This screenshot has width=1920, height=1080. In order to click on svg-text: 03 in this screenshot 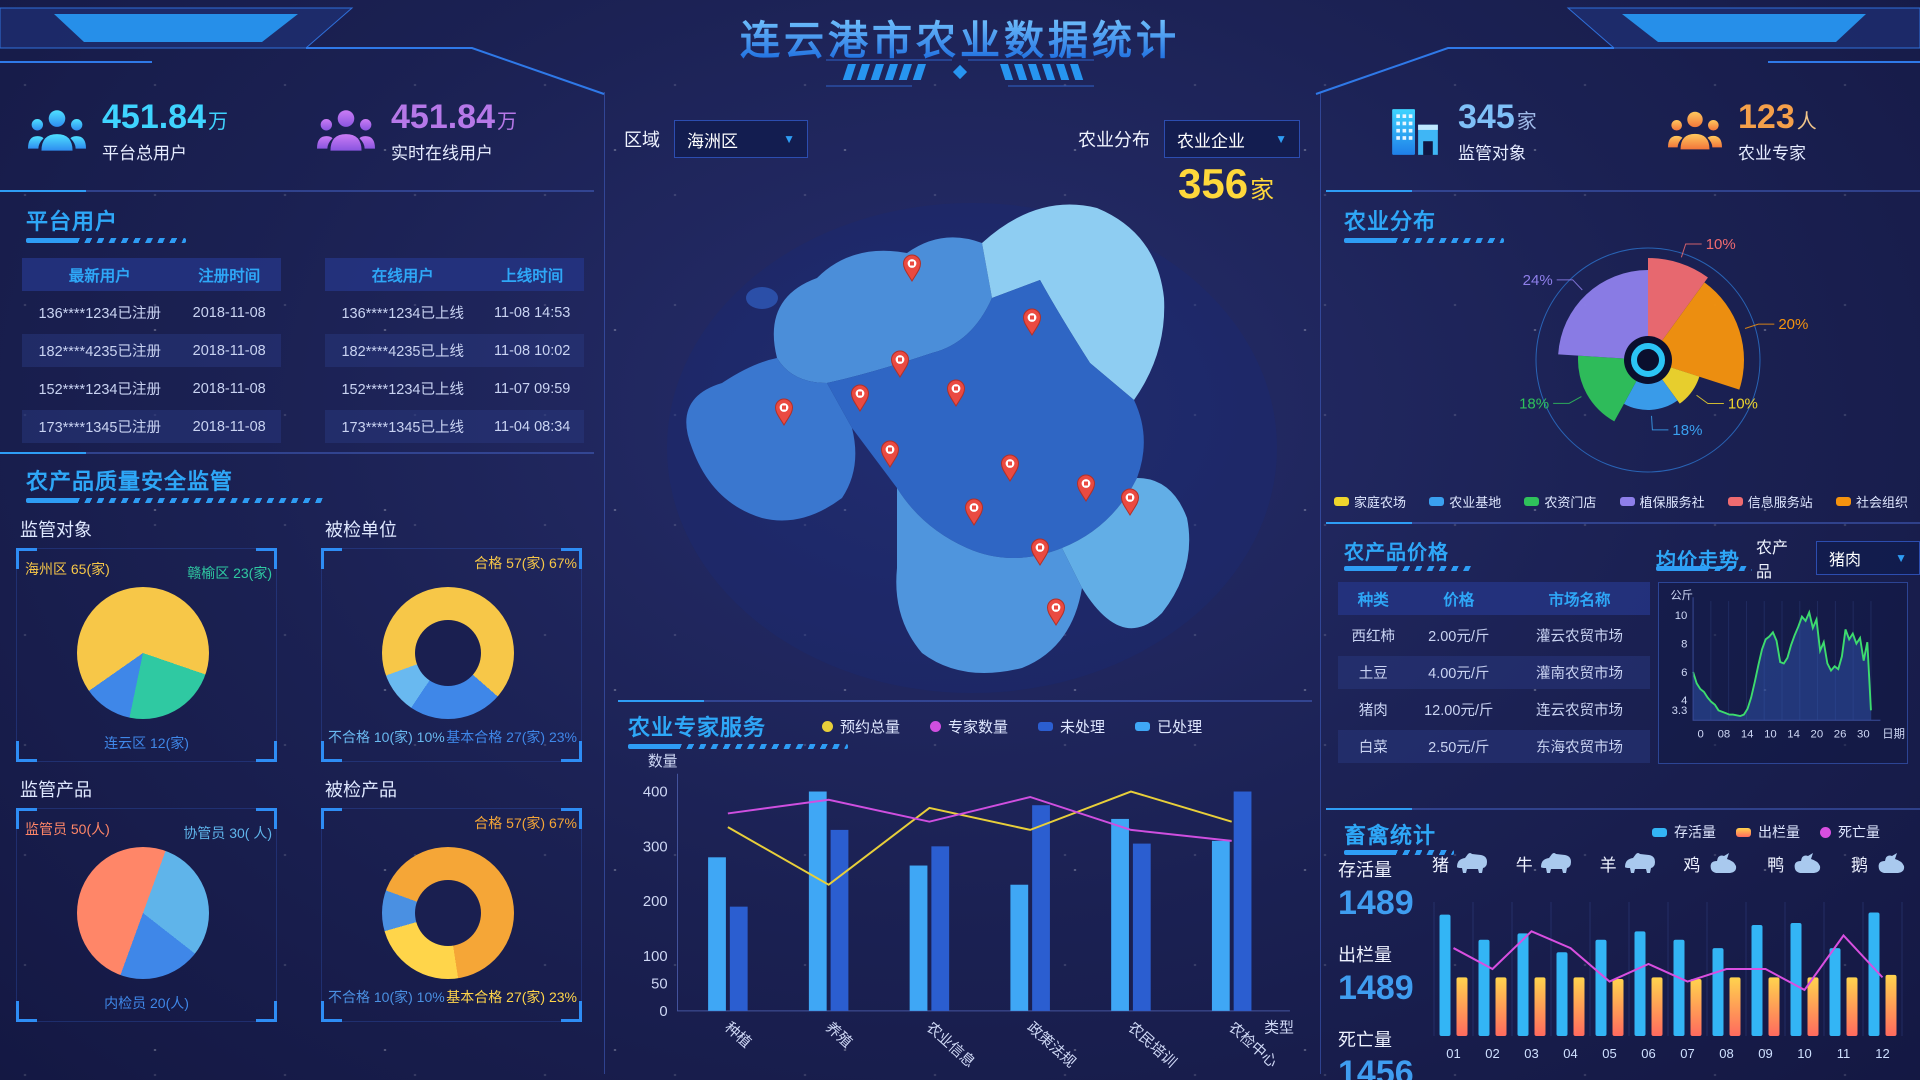, I will do `click(1531, 1053)`.